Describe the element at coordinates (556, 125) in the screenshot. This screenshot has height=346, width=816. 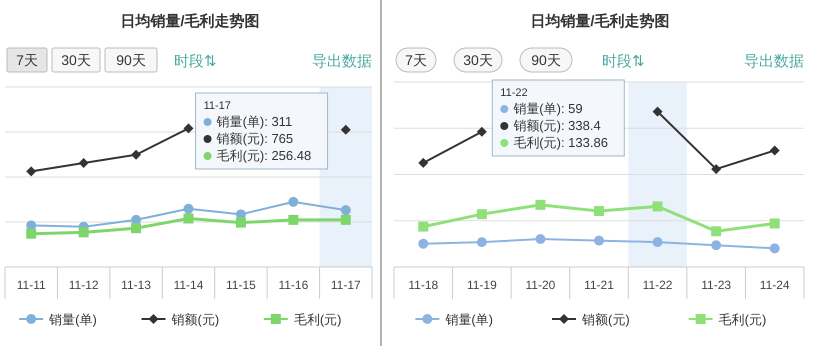
I see `annotation: 销额(元): 338.4` at that location.